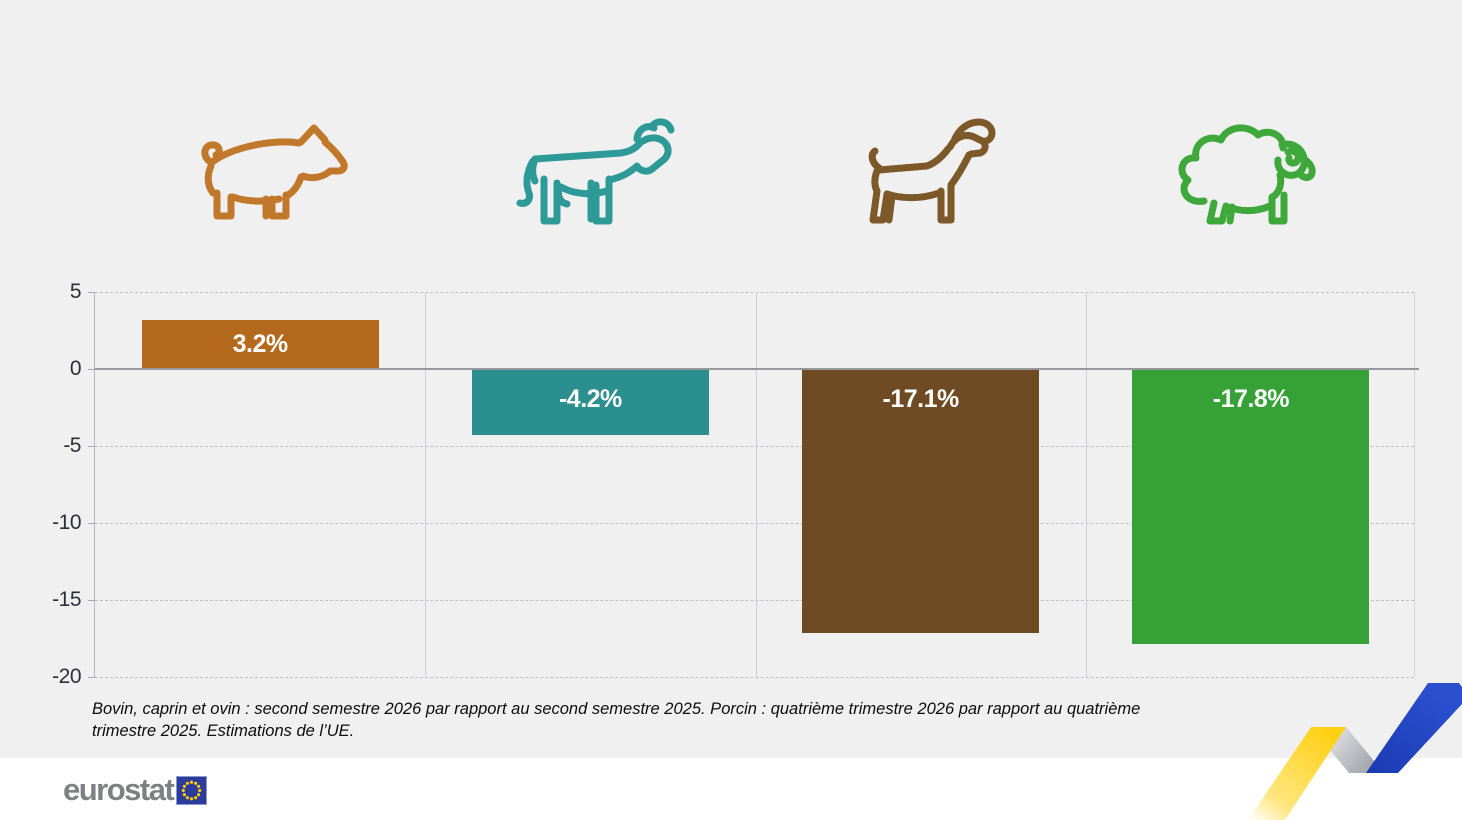 This screenshot has width=1462, height=820. I want to click on bar-value-label: -4.2%, so click(590, 399).